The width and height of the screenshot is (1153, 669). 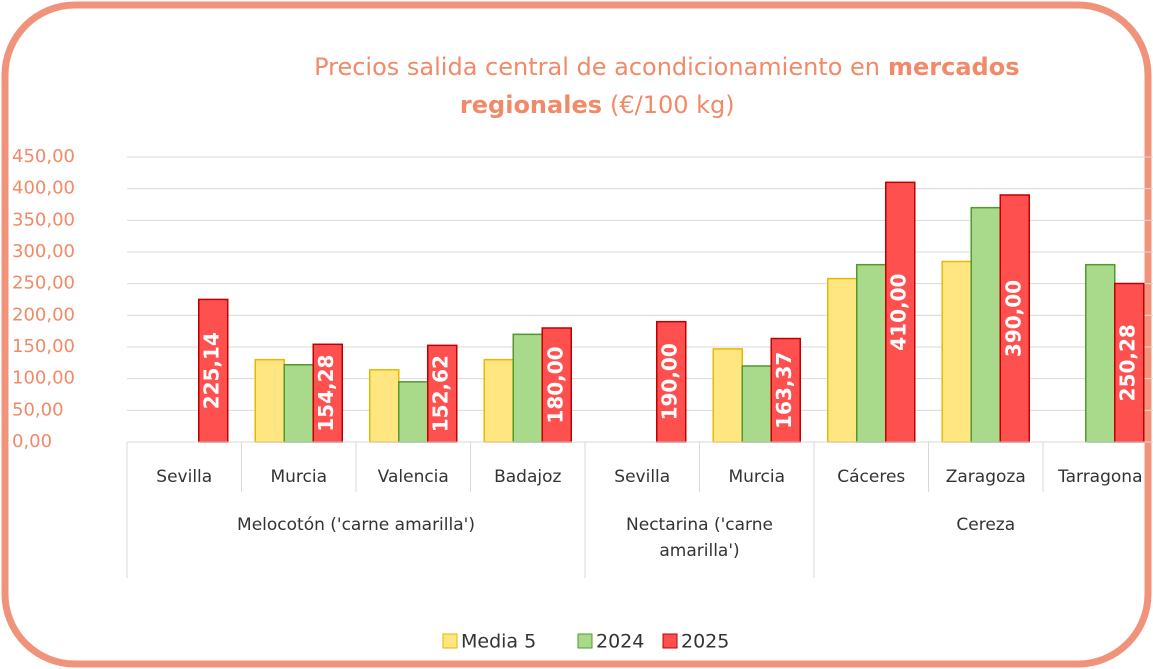 What do you see at coordinates (705, 642) in the screenshot?
I see `legend-label: 2025` at bounding box center [705, 642].